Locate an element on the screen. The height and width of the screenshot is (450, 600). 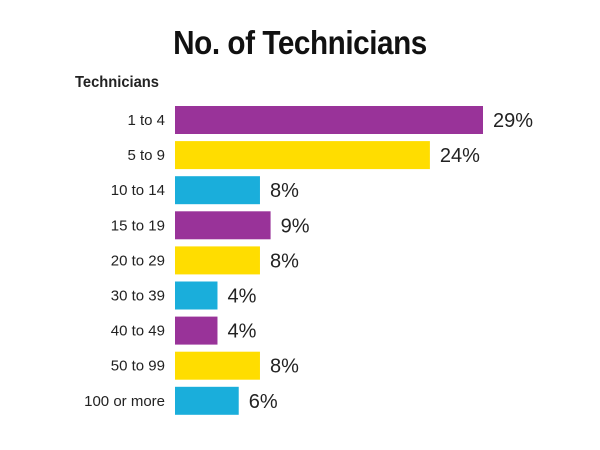
category-label: 100 or more is located at coordinates (124, 401).